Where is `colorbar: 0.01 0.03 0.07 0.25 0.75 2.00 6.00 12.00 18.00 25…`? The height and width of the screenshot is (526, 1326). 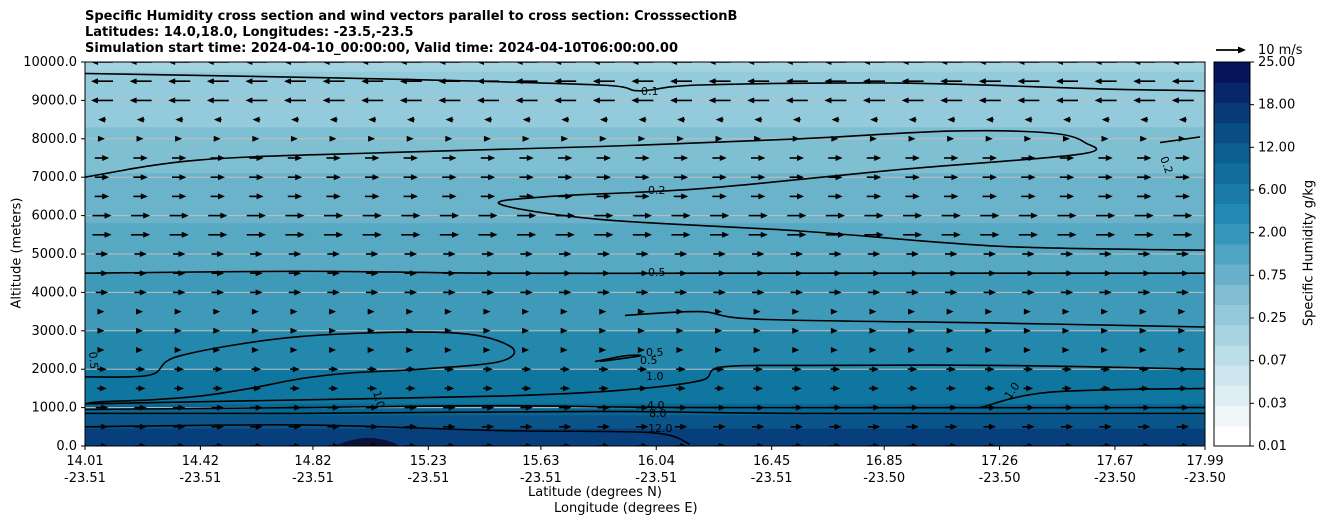 colorbar: 0.01 0.03 0.07 0.25 0.75 2.00 6.00 12.00 18.00 25… is located at coordinates (1254, 254).